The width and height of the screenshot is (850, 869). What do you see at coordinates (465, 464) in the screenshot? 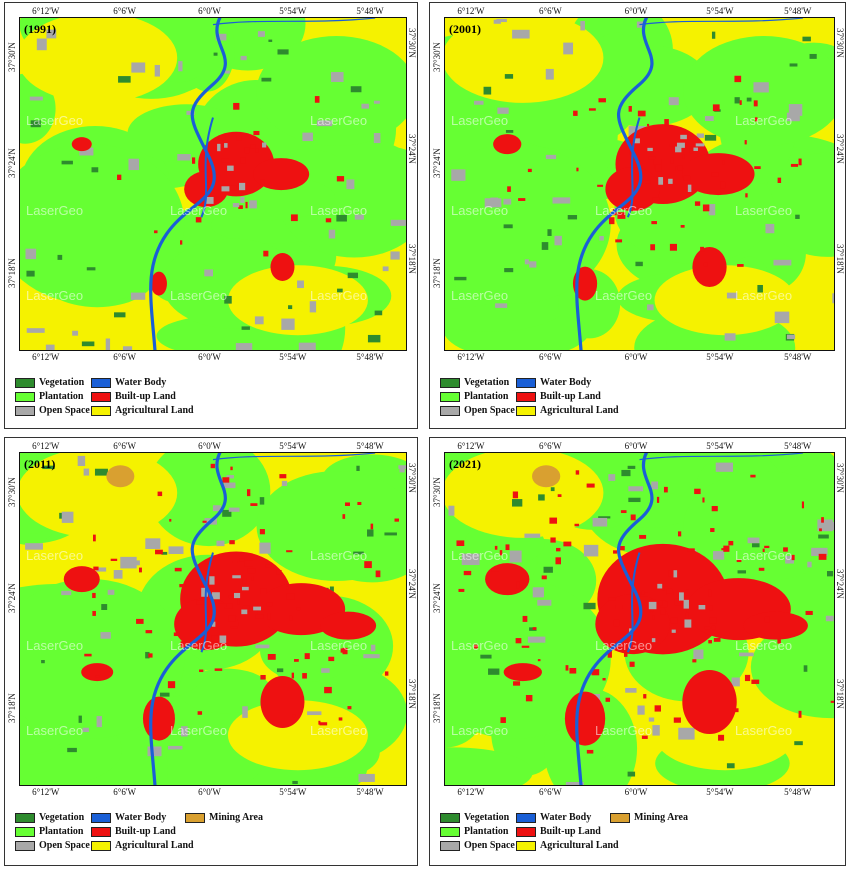
I see `year-label: (2021)` at bounding box center [465, 464].